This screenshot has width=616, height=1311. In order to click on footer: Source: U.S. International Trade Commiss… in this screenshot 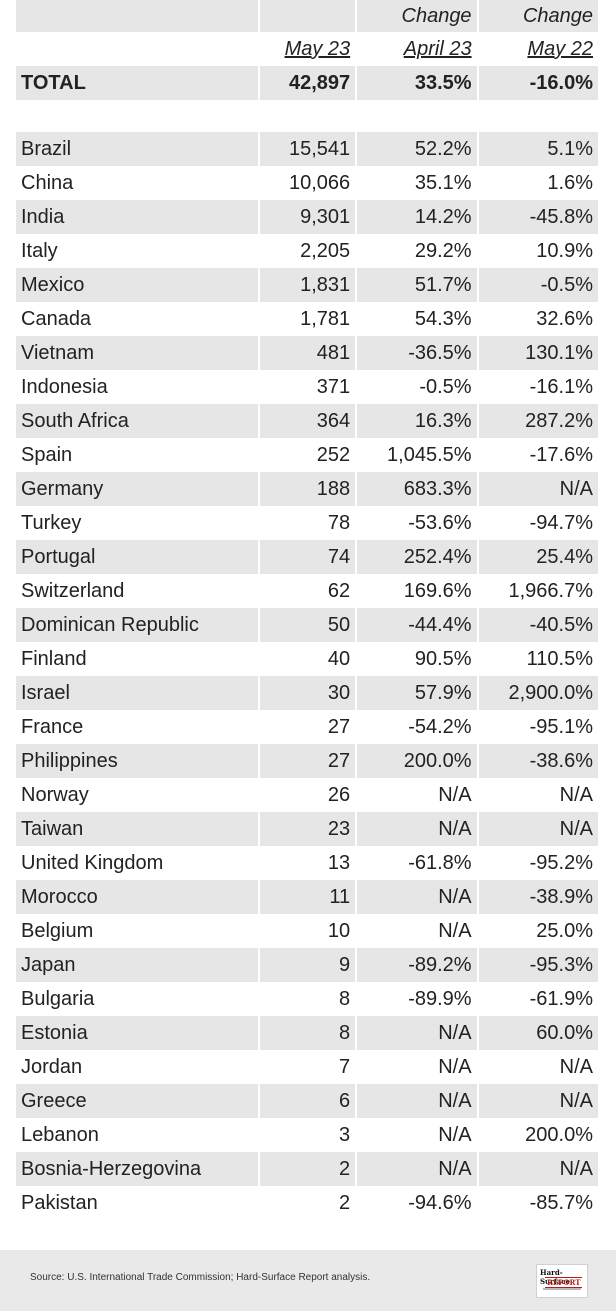, I will do `click(308, 1280)`.